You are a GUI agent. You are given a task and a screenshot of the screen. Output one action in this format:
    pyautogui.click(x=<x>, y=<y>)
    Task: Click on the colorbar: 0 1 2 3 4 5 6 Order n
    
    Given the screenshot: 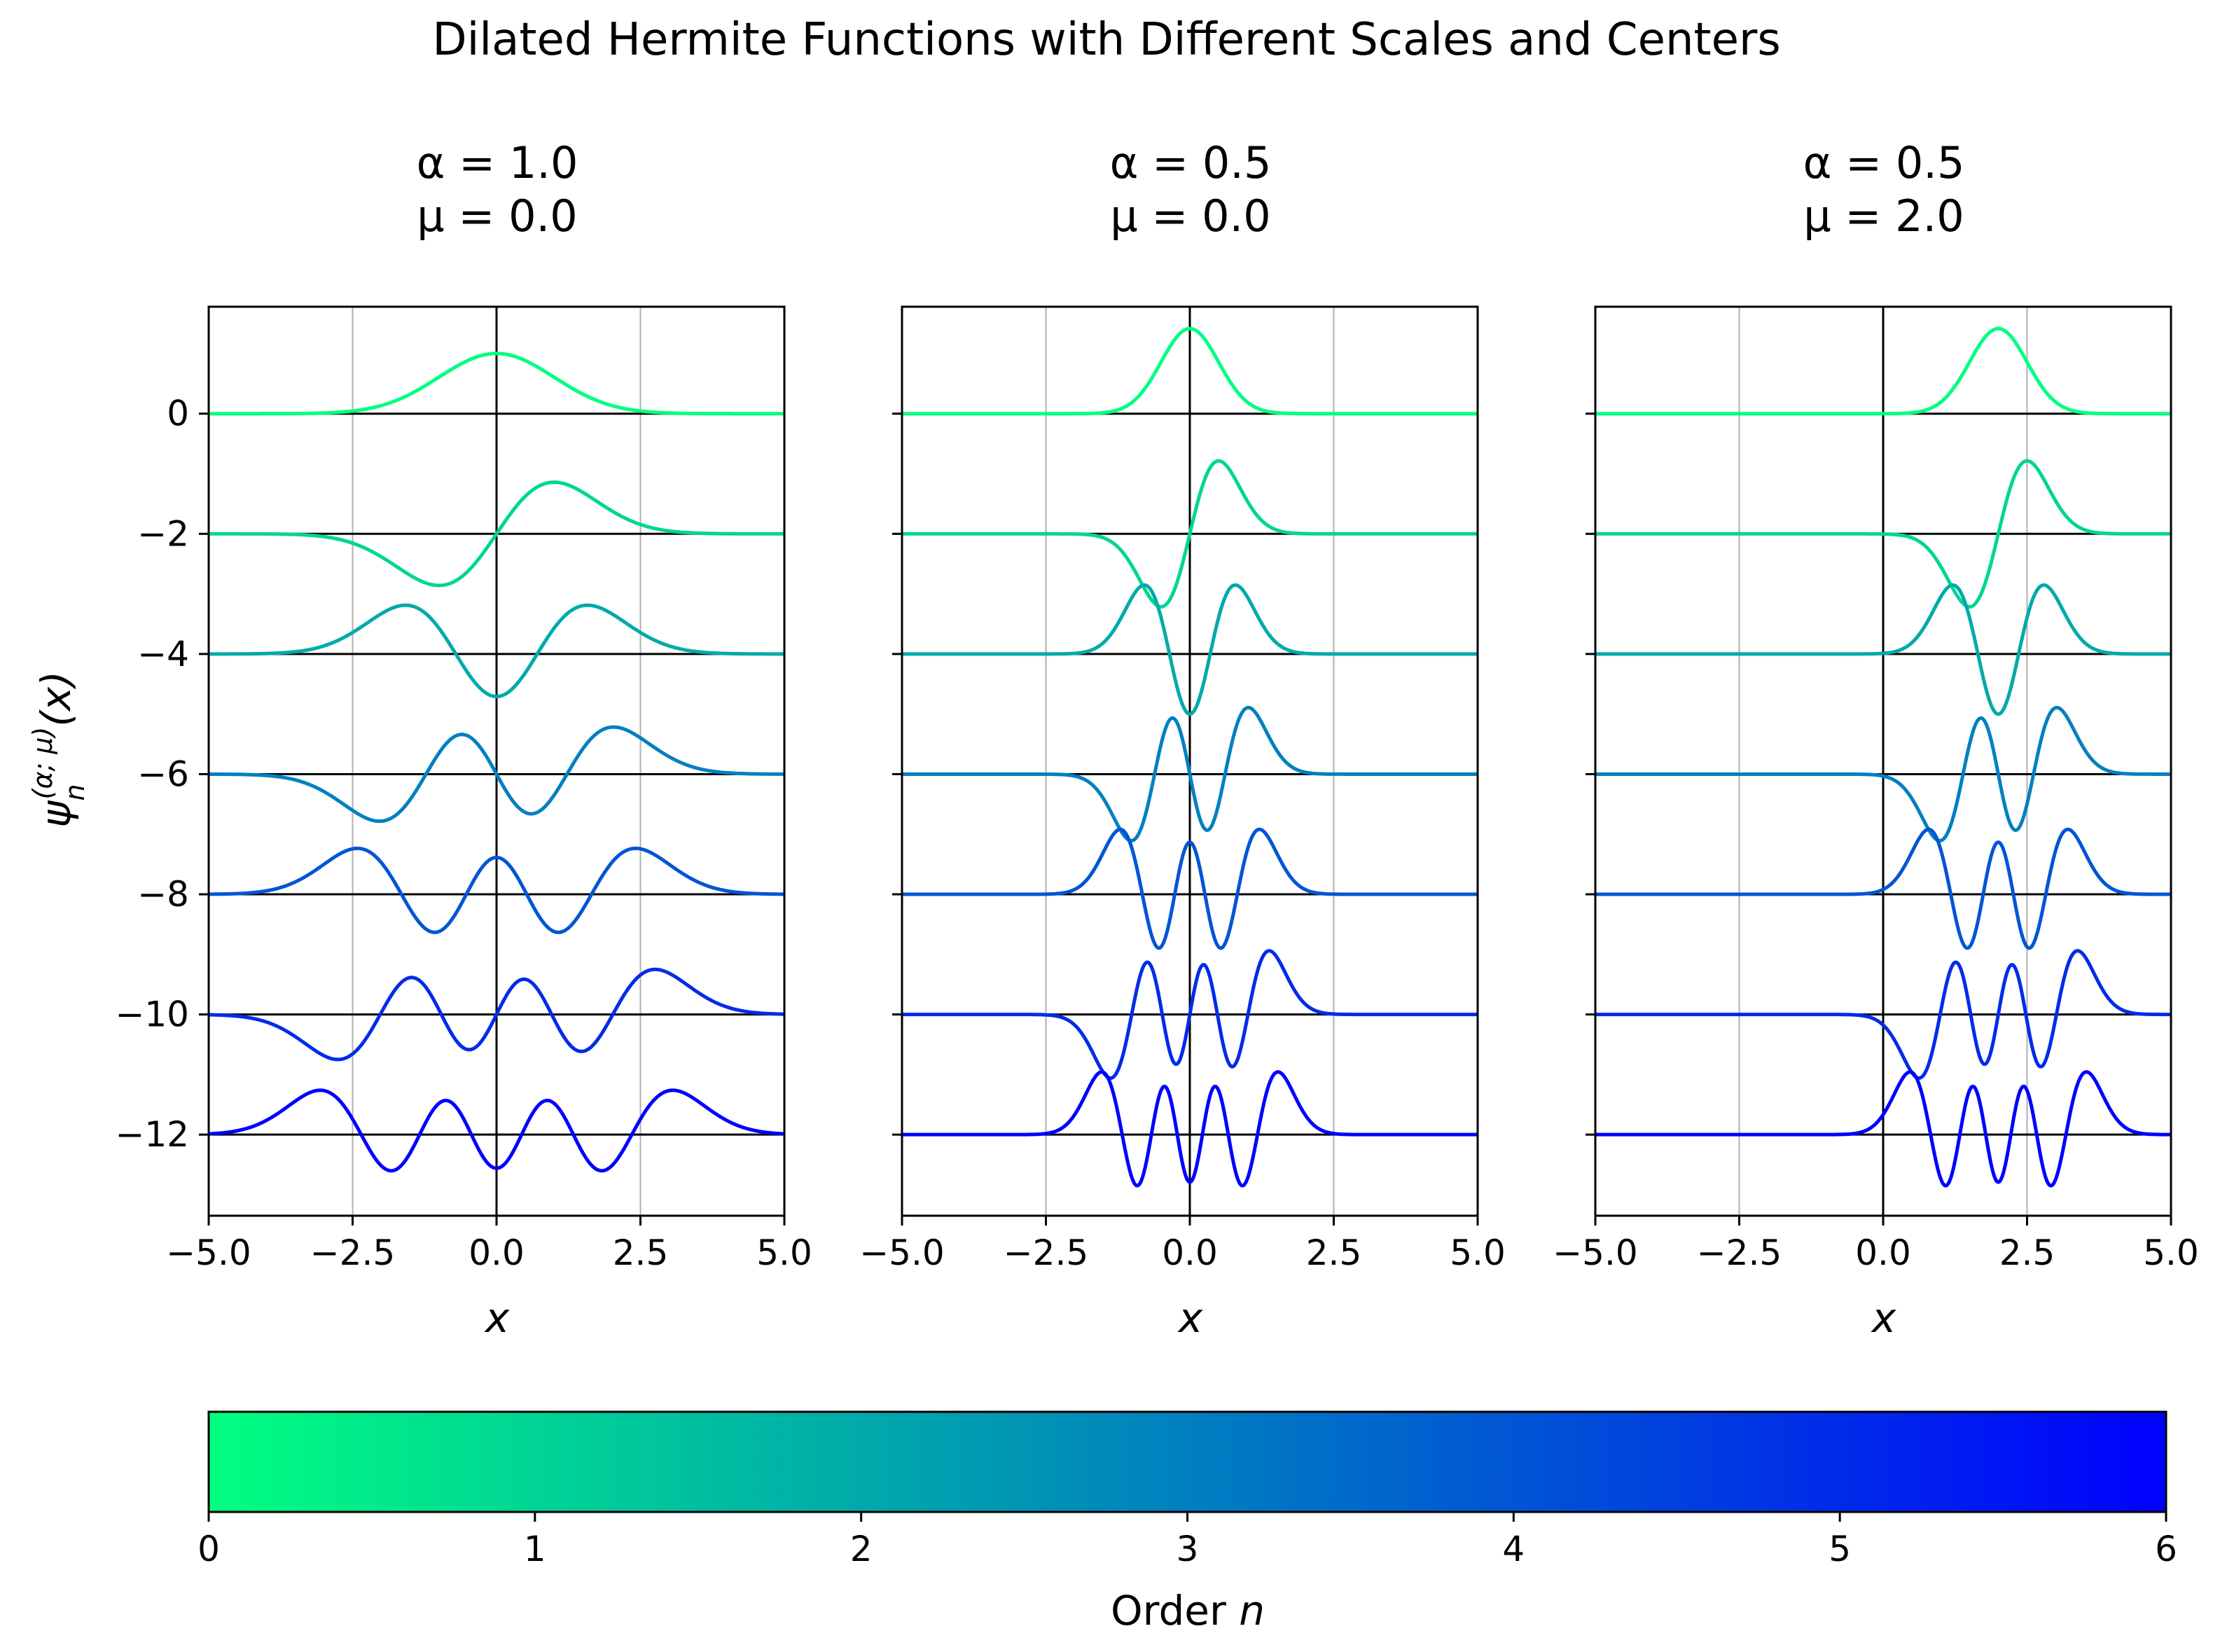 What is the action you would take?
    pyautogui.click(x=1187, y=1522)
    